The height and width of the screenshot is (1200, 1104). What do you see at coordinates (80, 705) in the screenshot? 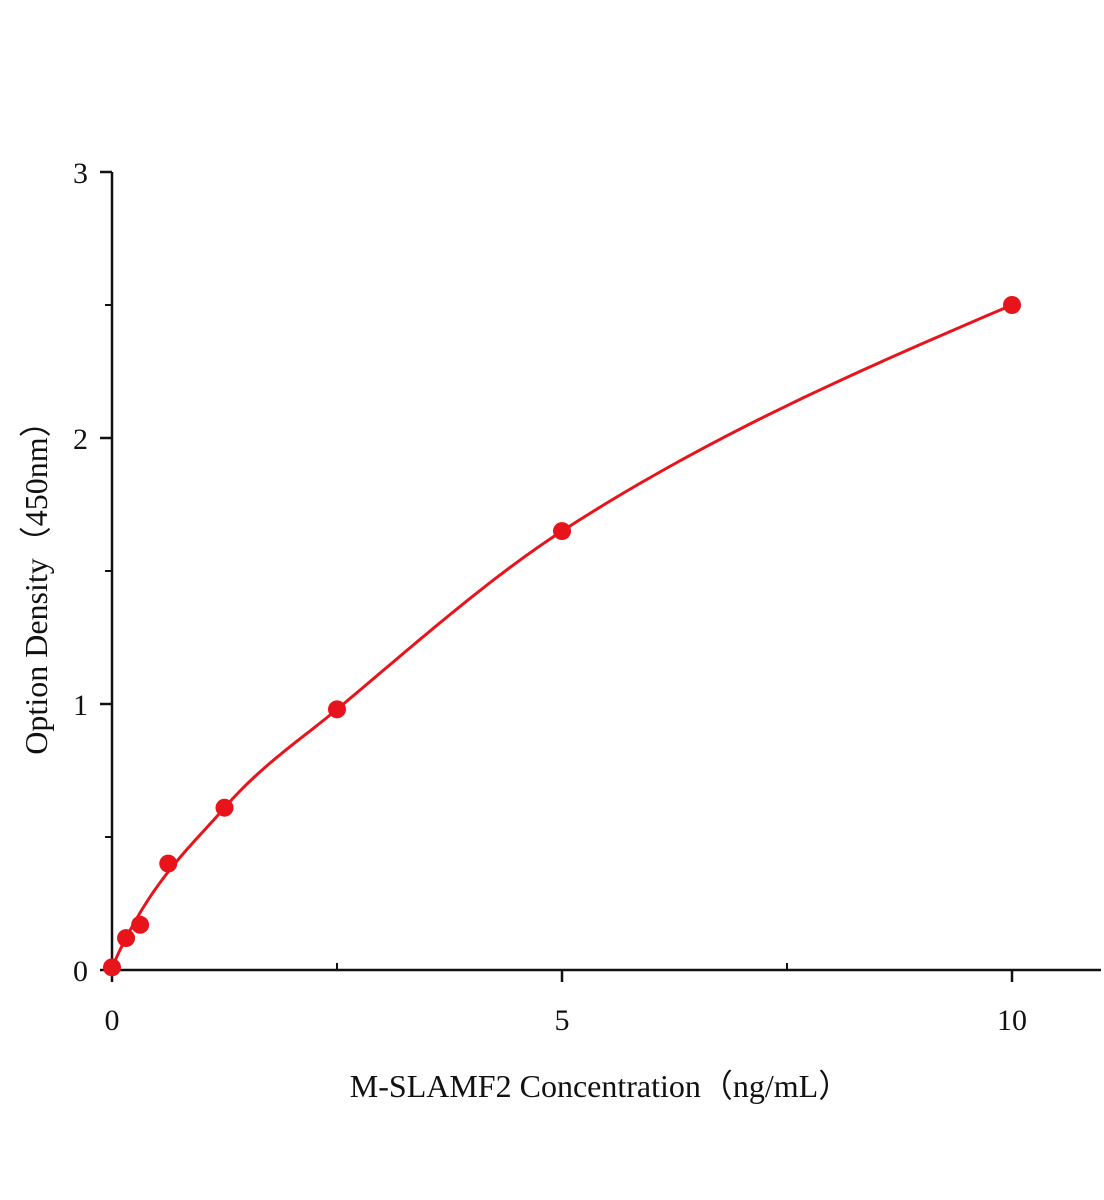
I see `y-tick-label: 1` at bounding box center [80, 705].